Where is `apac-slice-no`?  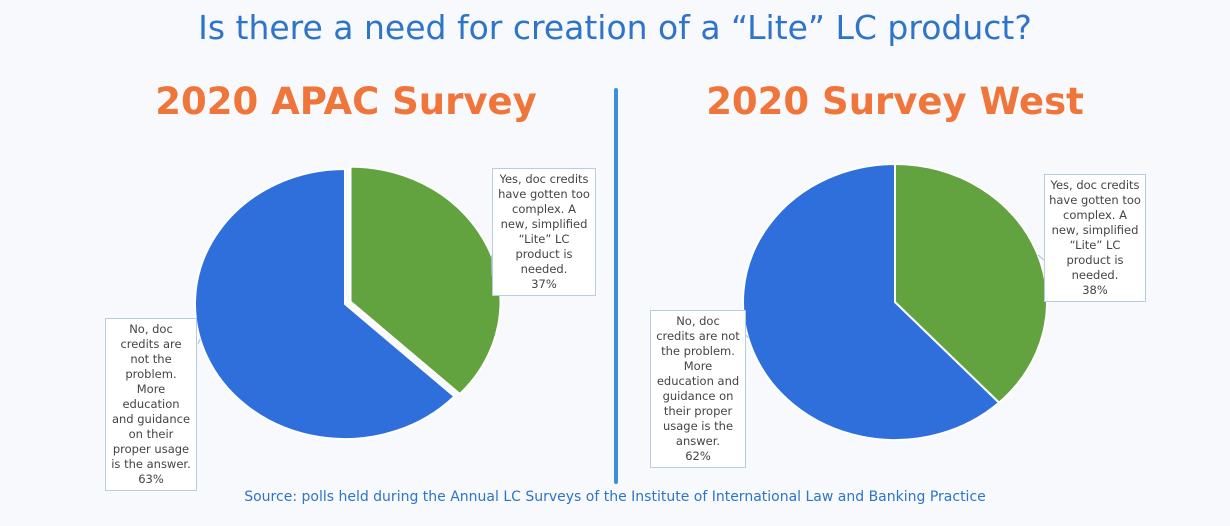 apac-slice-no is located at coordinates (325, 303).